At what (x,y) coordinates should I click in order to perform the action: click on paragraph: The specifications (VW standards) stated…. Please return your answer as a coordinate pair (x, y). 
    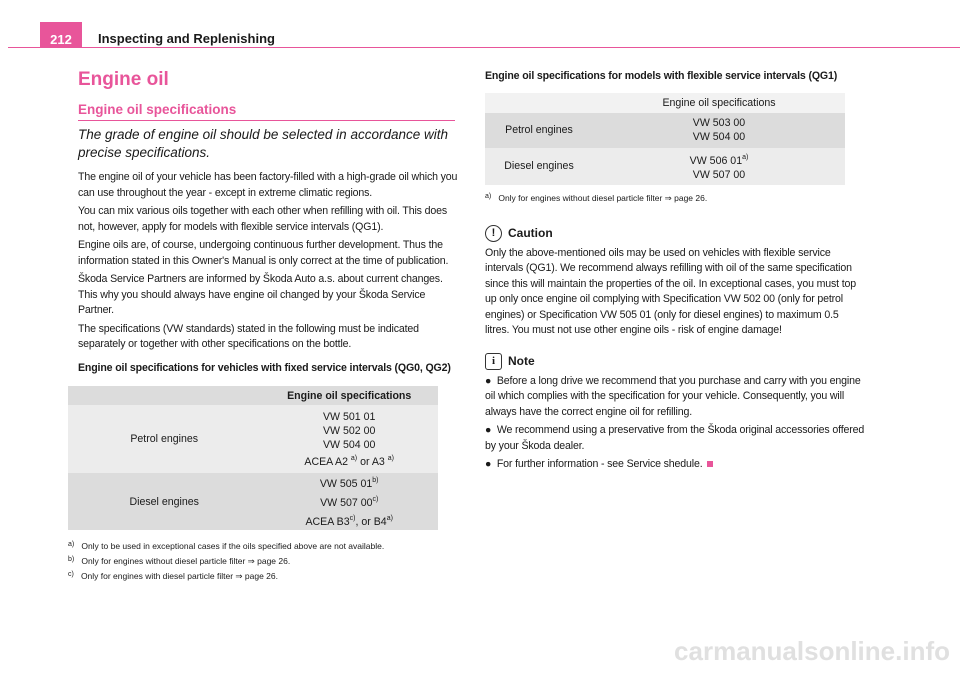
    Looking at the image, I should click on (248, 336).